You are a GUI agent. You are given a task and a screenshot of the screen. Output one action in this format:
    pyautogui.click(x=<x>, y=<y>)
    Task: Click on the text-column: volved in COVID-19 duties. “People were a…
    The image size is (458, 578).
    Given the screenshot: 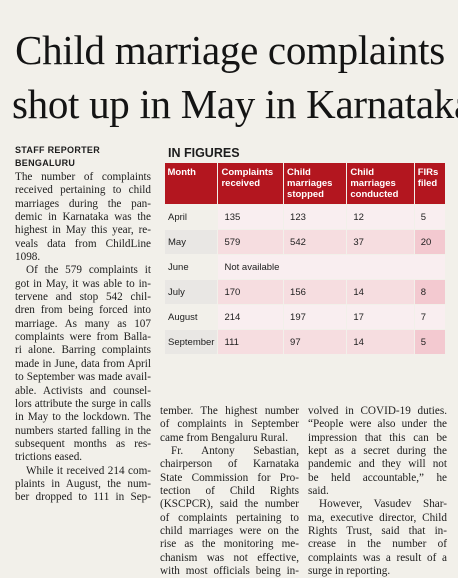 What is the action you would take?
    pyautogui.click(x=377, y=491)
    